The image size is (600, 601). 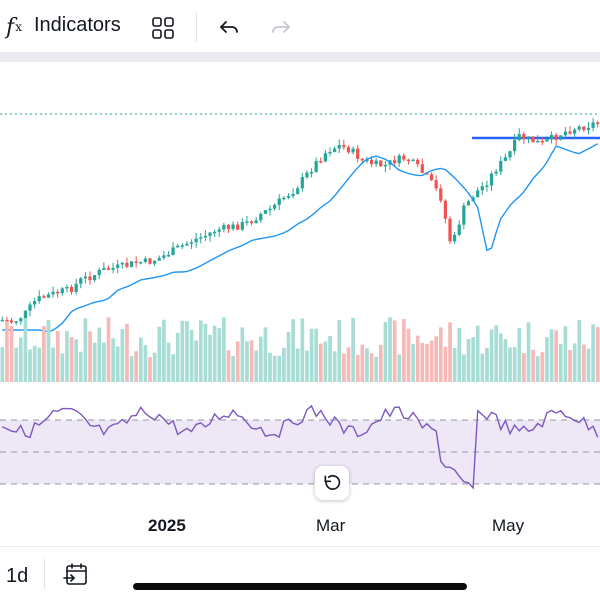 What do you see at coordinates (77, 25) in the screenshot?
I see `indicators-button: Indicators` at bounding box center [77, 25].